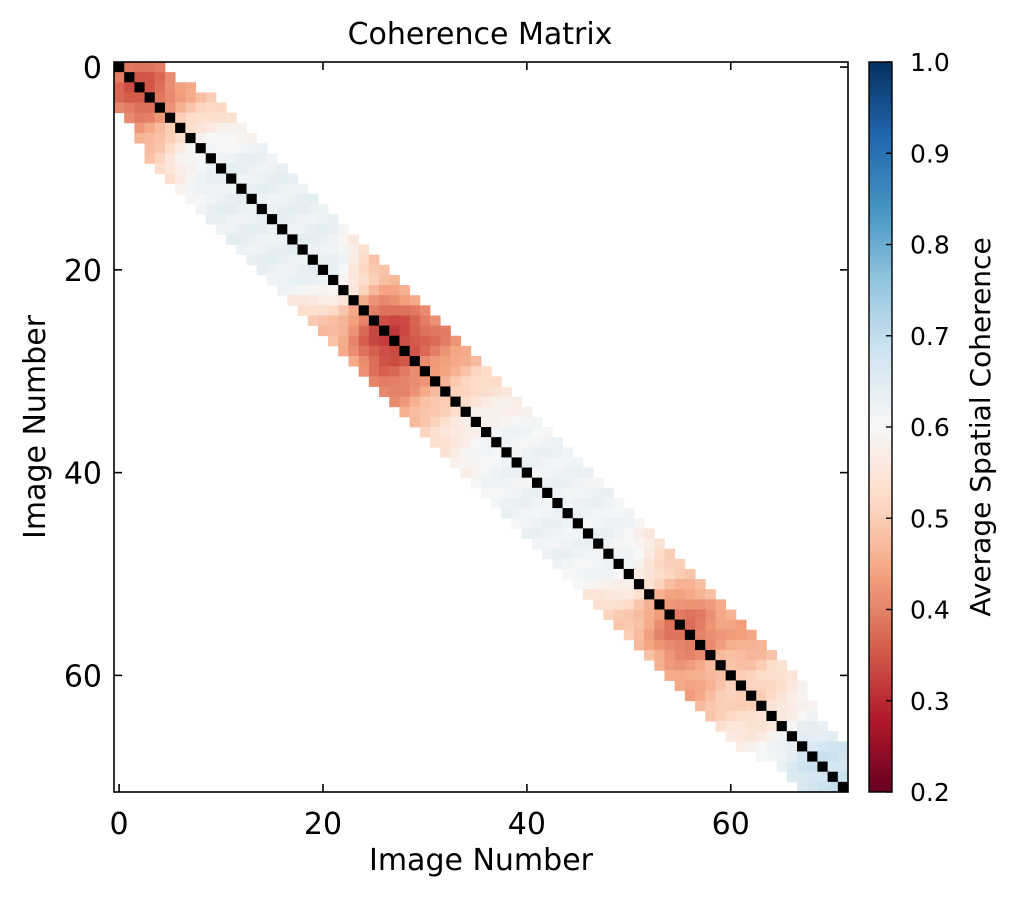  What do you see at coordinates (83, 271) in the screenshot?
I see `y-tick-label: 20` at bounding box center [83, 271].